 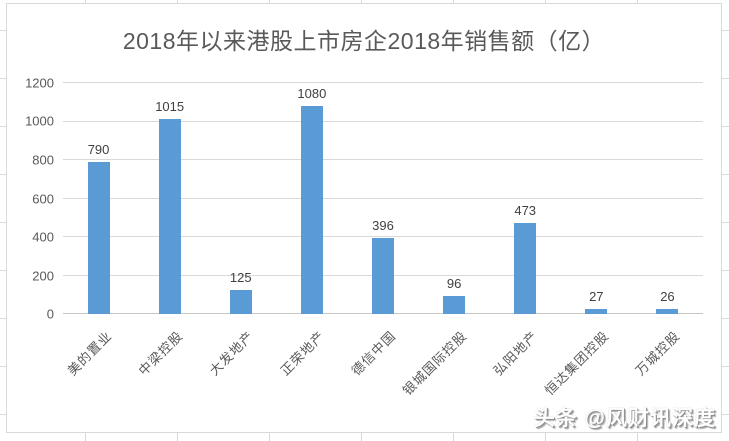 What do you see at coordinates (383, 225) in the screenshot?
I see `bar-value-label: 396` at bounding box center [383, 225].